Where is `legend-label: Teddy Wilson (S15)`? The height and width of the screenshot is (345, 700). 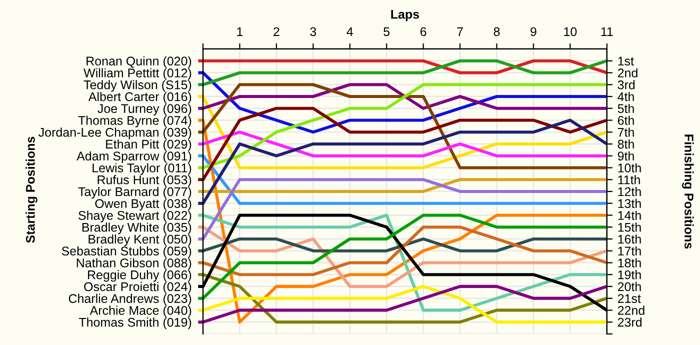
legend-label: Teddy Wilson (S15) is located at coordinates (138, 86).